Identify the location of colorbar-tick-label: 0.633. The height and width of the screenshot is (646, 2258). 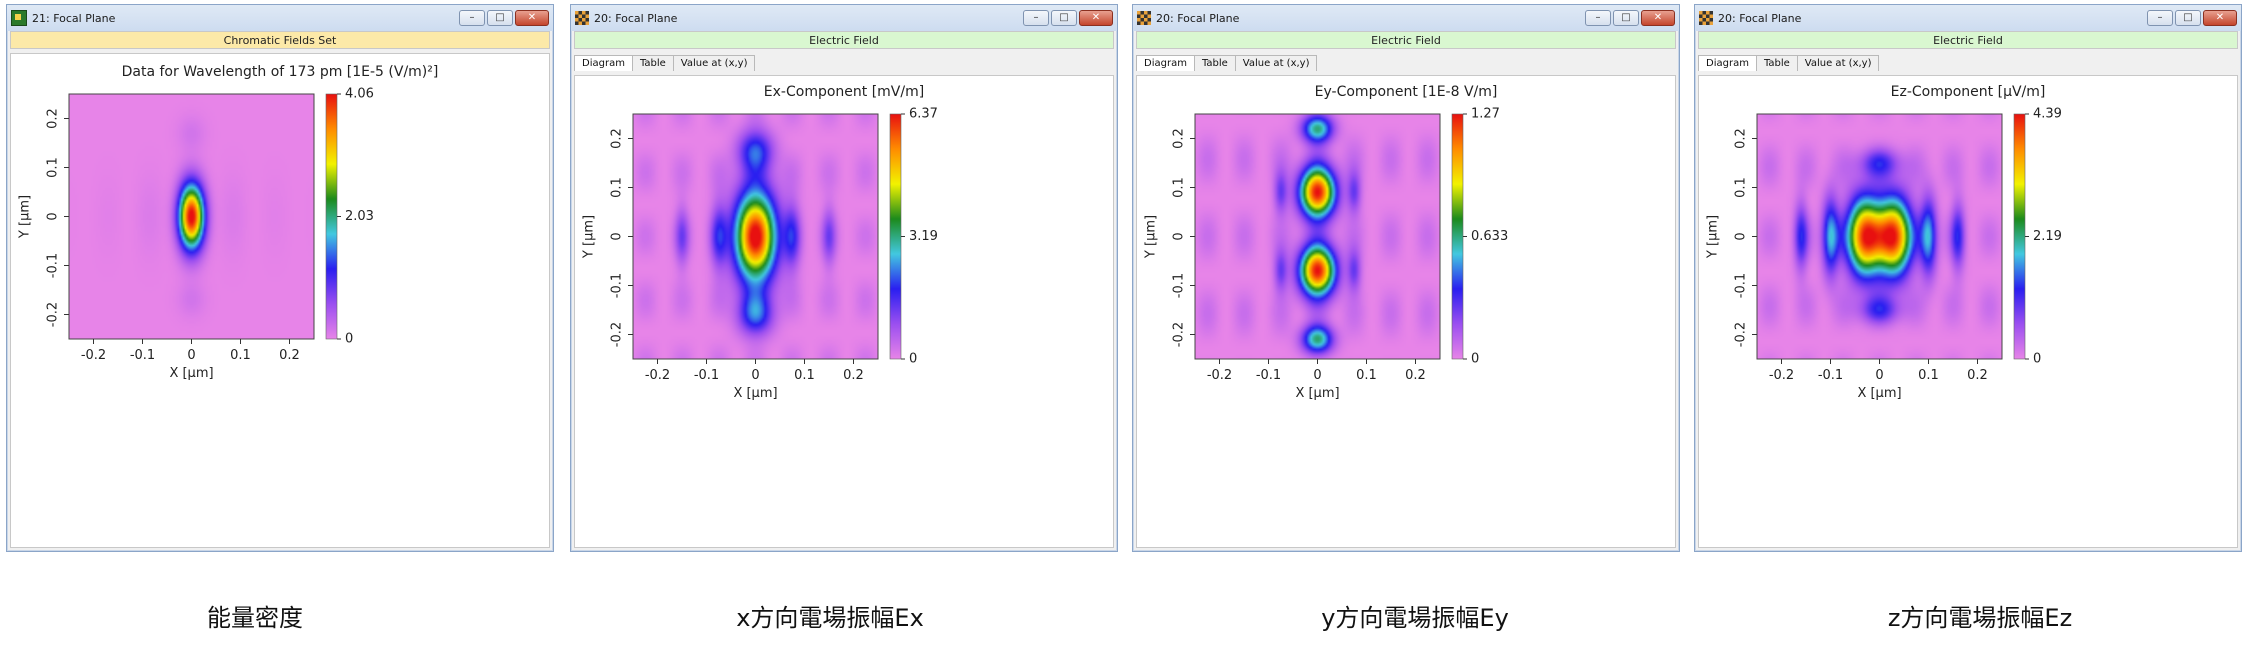
(1489, 236).